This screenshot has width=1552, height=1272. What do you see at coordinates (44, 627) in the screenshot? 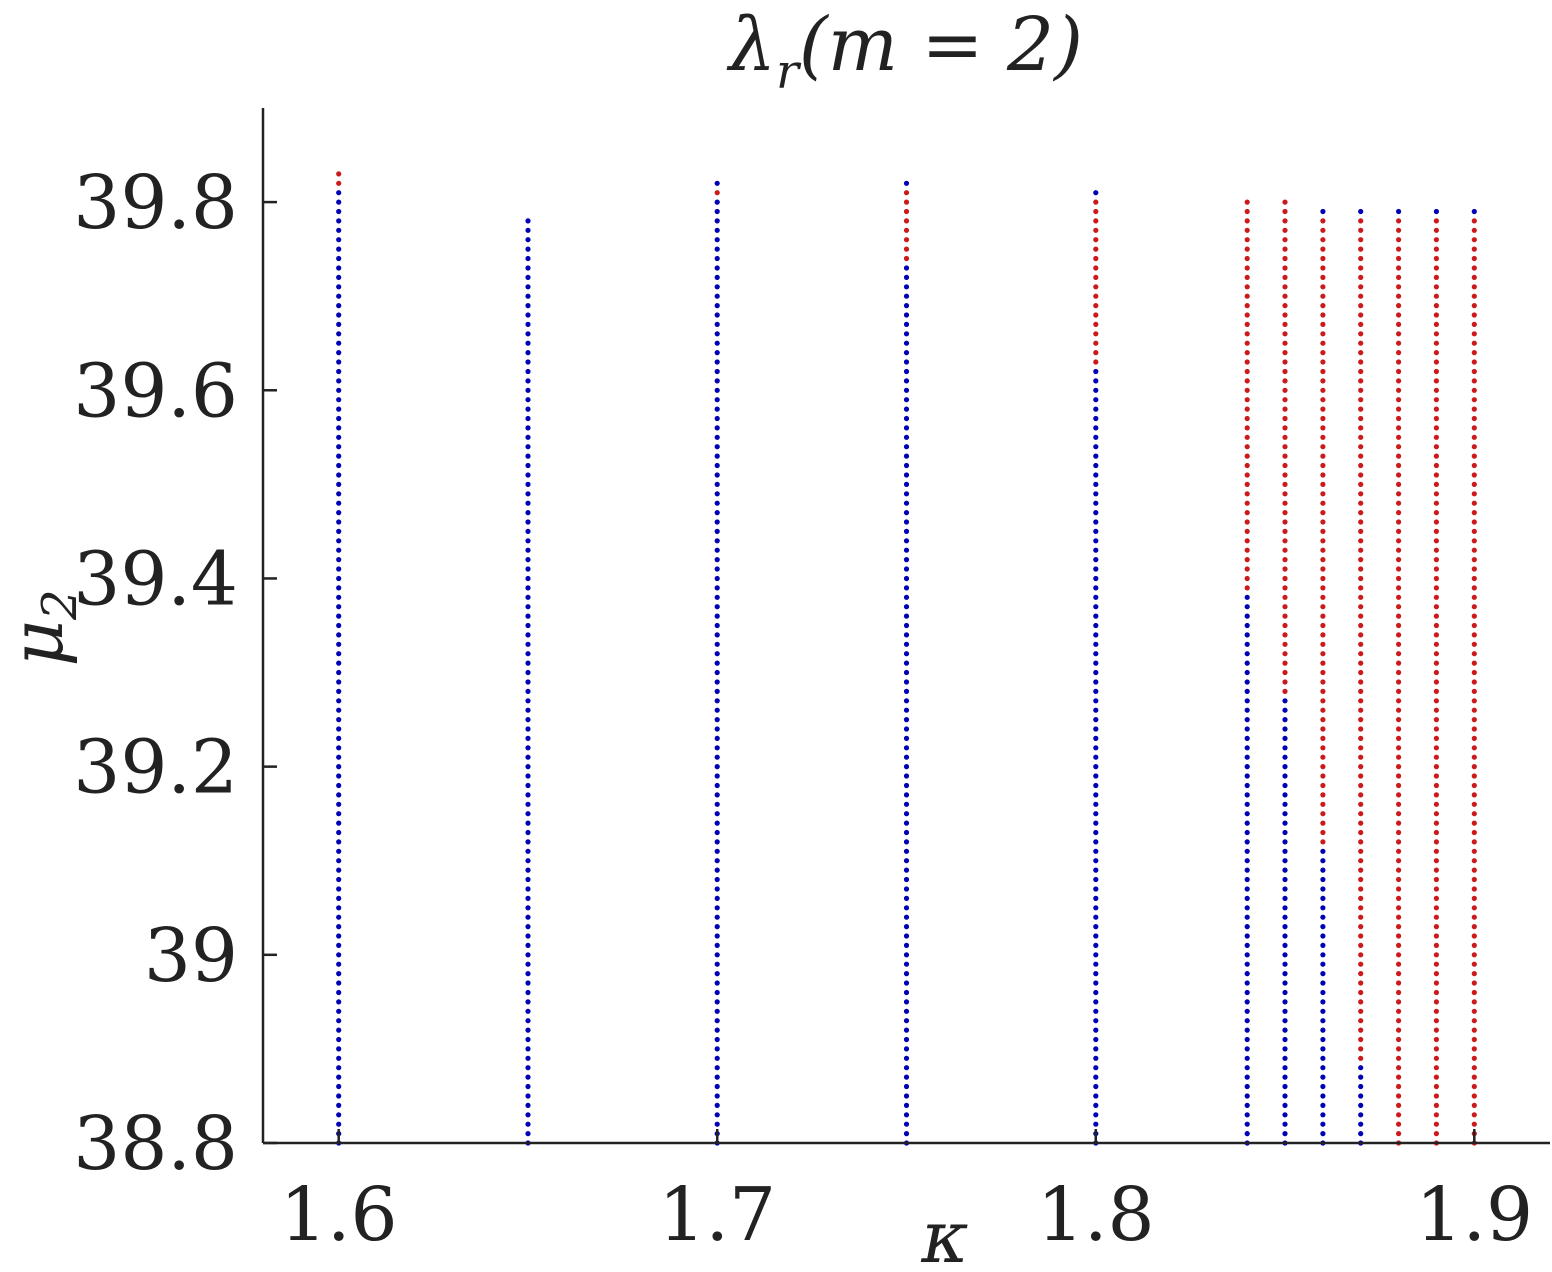
I see `y-axis-label: μ2` at bounding box center [44, 627].